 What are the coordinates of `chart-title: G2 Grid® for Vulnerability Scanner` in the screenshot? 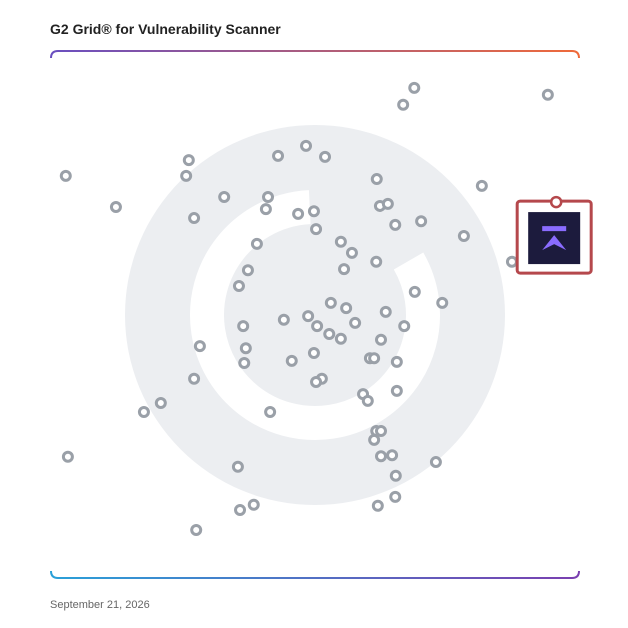 It's located at (165, 29).